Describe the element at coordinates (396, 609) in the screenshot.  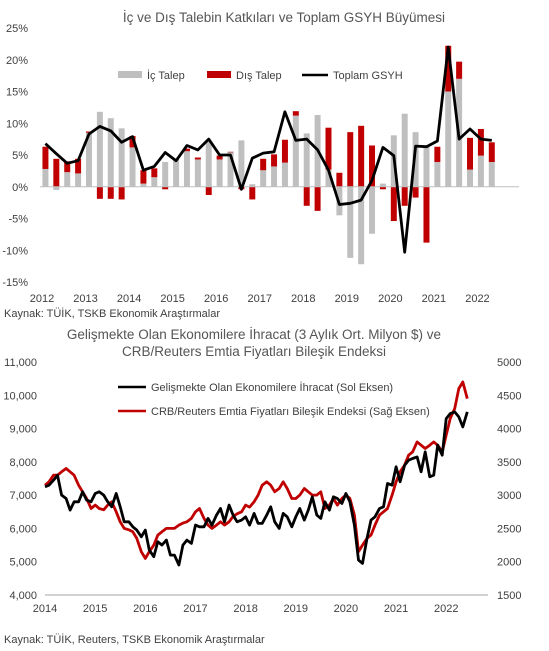
I see `x-tick-label: 2021` at that location.